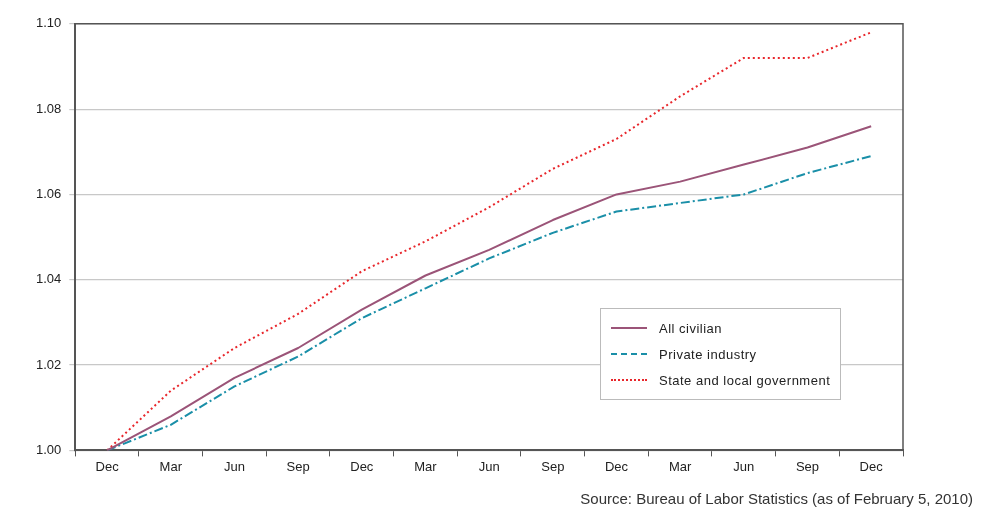 The width and height of the screenshot is (1001, 525). What do you see at coordinates (48, 194) in the screenshot?
I see `y-tick-label: 1.06` at bounding box center [48, 194].